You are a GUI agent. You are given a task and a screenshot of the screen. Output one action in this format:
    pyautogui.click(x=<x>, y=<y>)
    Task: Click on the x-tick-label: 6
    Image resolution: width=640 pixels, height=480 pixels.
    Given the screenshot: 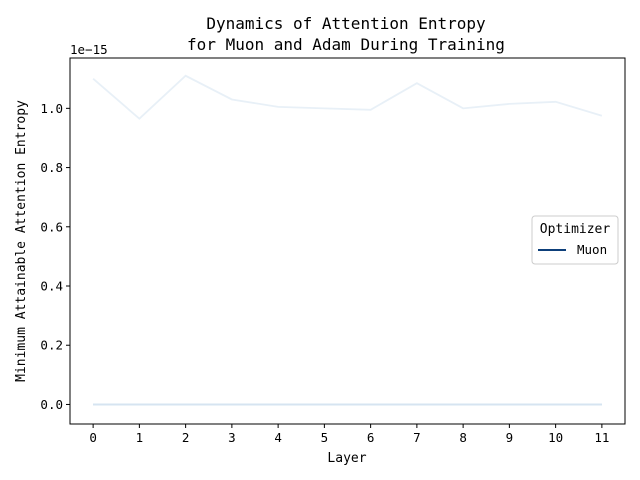 What is the action you would take?
    pyautogui.click(x=371, y=437)
    